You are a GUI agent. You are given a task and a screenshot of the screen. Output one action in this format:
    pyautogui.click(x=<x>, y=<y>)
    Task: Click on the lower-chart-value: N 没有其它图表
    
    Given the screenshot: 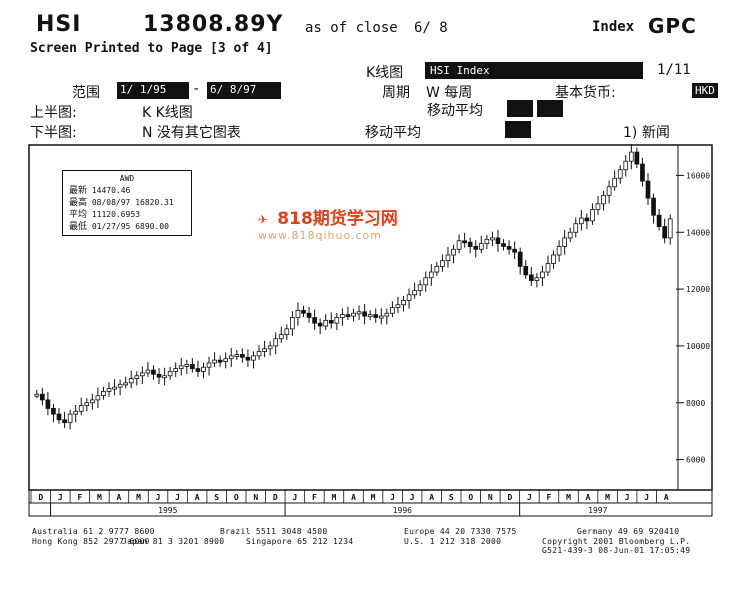 What is the action you would take?
    pyautogui.click(x=191, y=133)
    